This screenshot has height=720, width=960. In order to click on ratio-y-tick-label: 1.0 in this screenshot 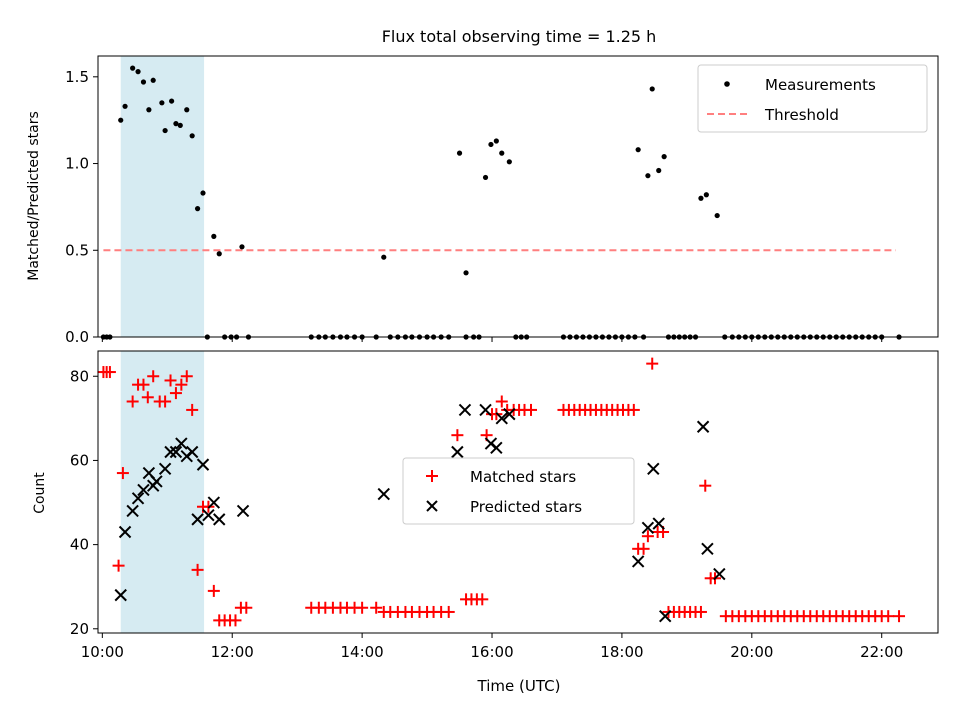, I will do `click(77, 164)`.